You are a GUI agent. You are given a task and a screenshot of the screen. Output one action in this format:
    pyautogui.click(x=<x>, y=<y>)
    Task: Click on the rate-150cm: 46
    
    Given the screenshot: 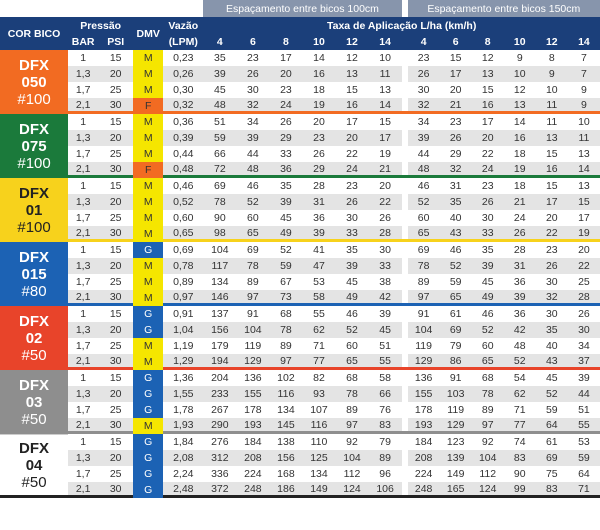 What is the action you would take?
    pyautogui.click(x=487, y=314)
    